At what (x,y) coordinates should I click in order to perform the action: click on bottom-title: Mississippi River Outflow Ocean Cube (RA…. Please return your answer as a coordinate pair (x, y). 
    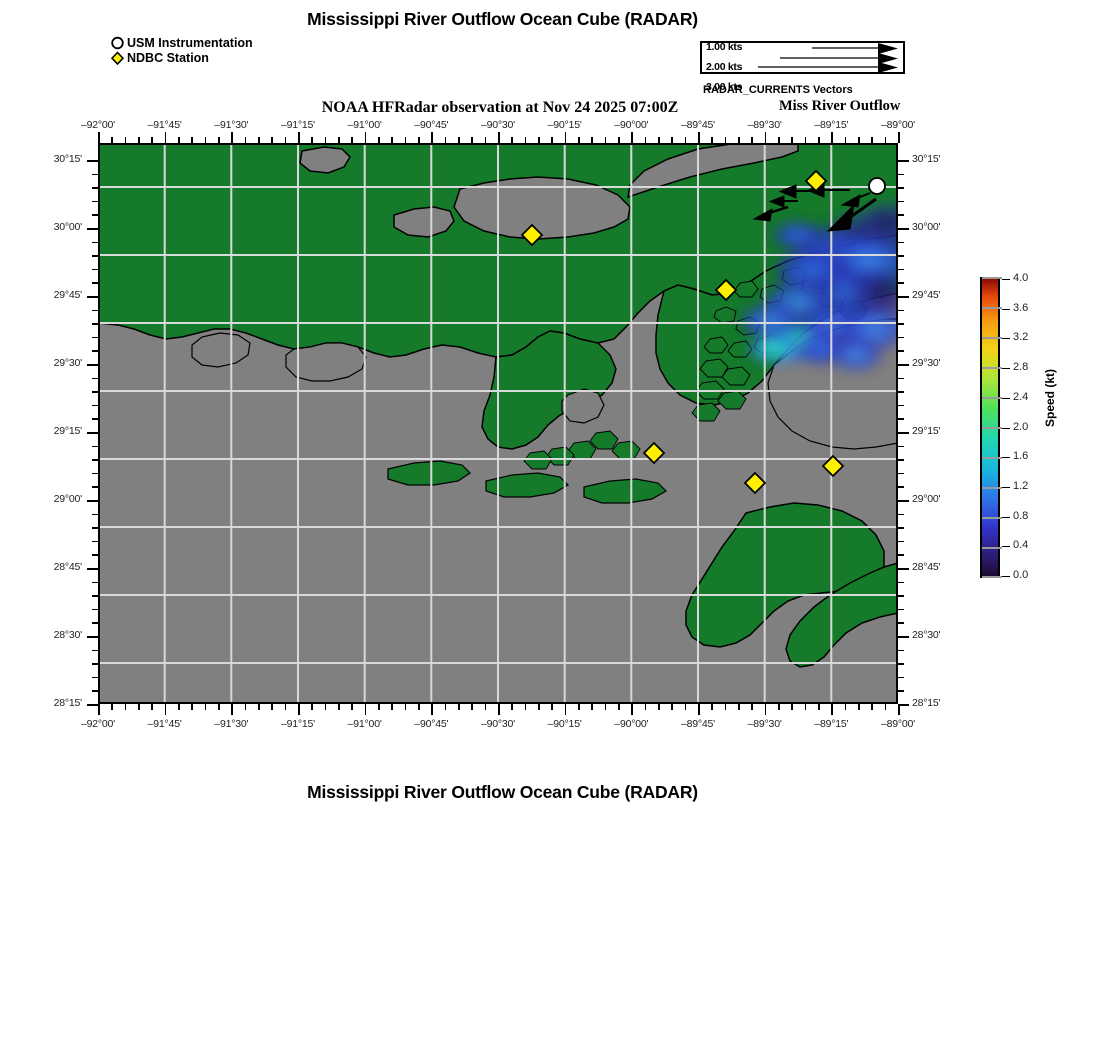
    Looking at the image, I should click on (502, 792).